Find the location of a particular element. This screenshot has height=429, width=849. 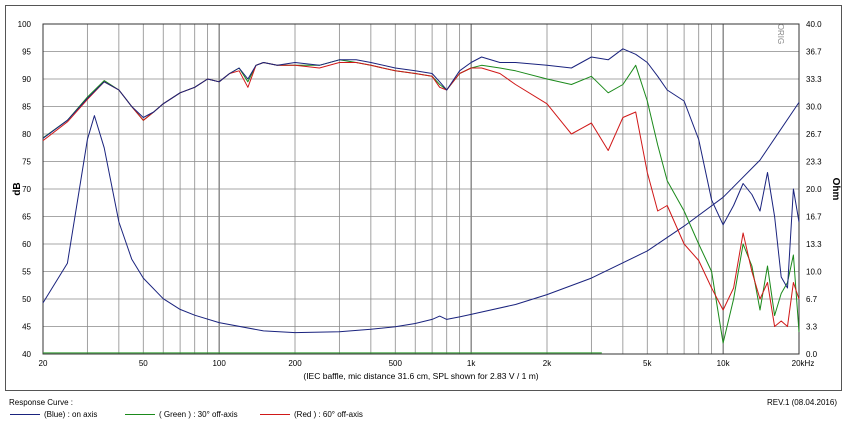

y-tick-label-left: 80 is located at coordinates (26, 134).